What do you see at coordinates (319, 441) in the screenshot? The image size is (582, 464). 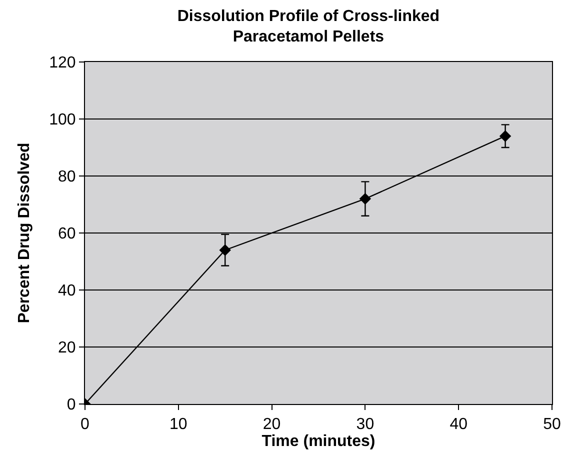 I see `x-axis-title: Time (minutes)` at bounding box center [319, 441].